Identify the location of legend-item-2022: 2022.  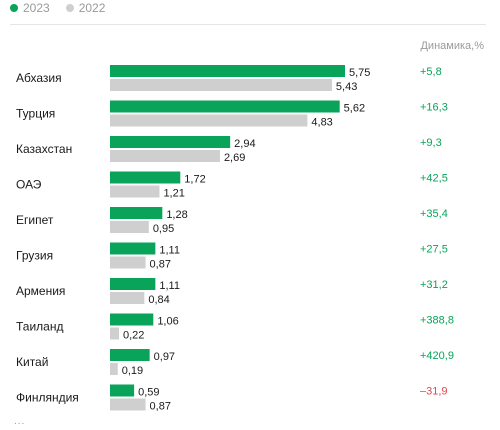
(85, 8).